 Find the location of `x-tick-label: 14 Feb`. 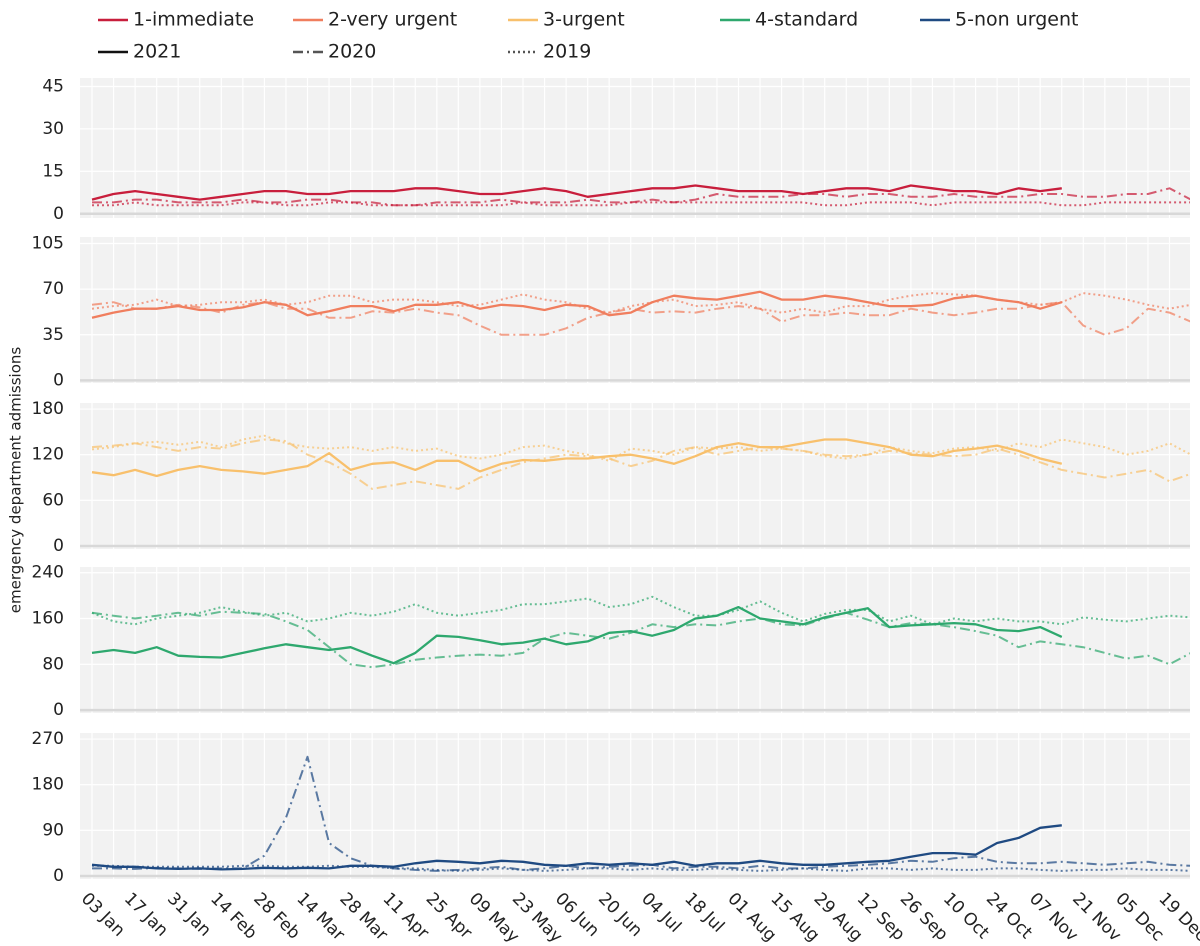

x-tick-label: 14 Feb is located at coordinates (233, 915).